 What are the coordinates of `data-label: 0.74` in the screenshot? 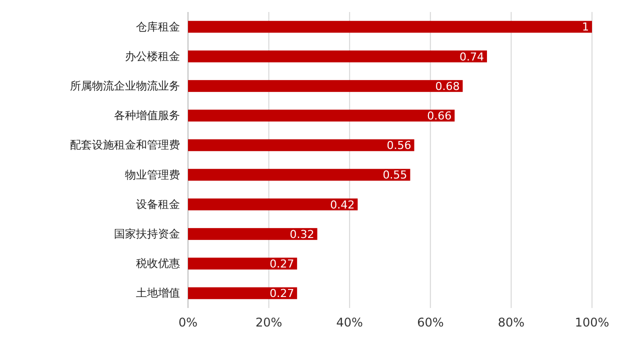 It's located at (471, 57).